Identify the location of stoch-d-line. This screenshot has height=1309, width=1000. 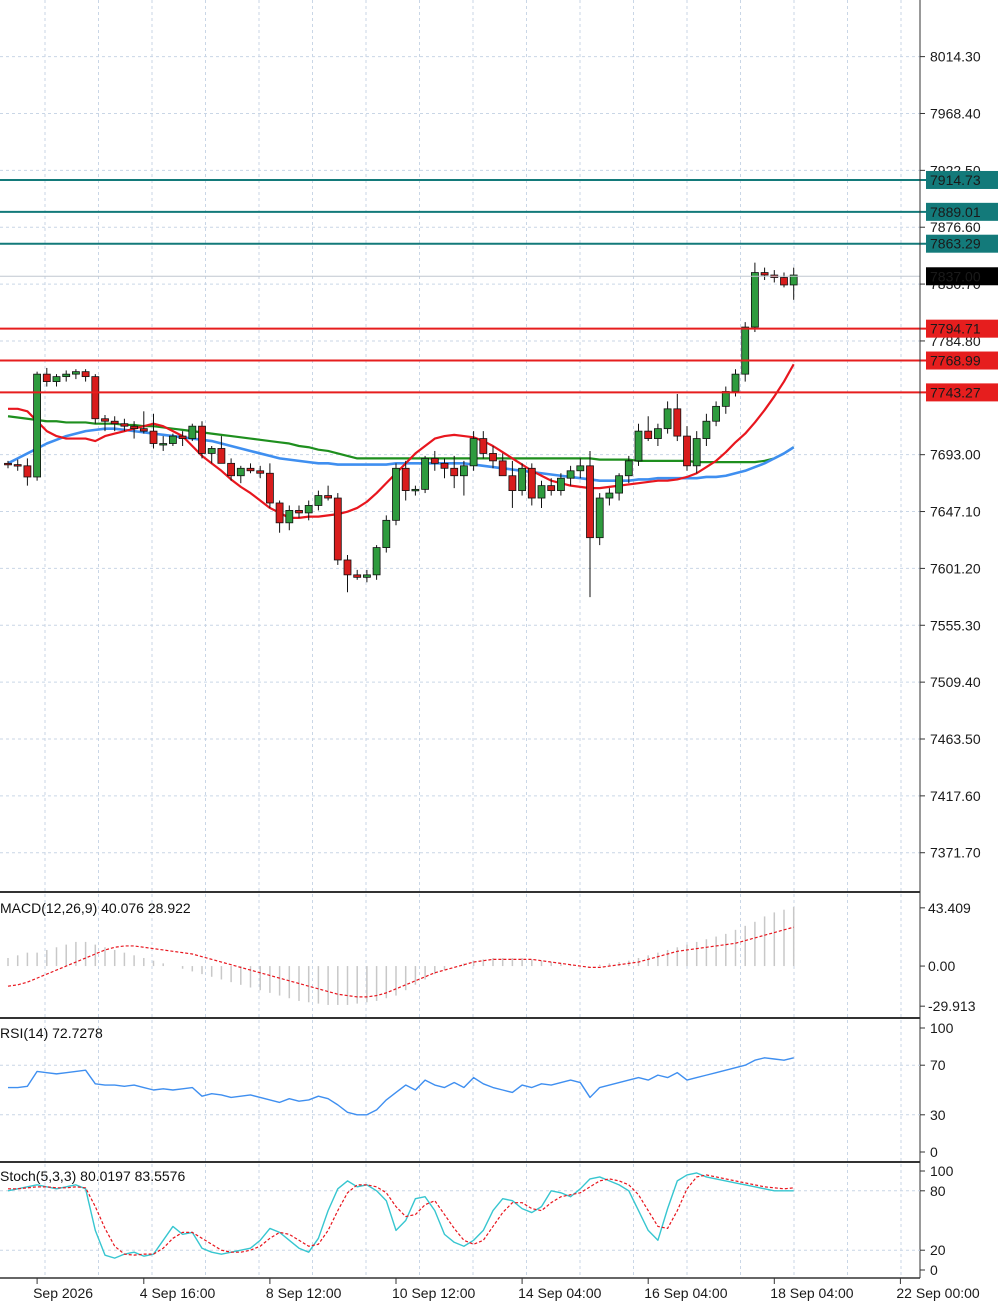
(401, 1215).